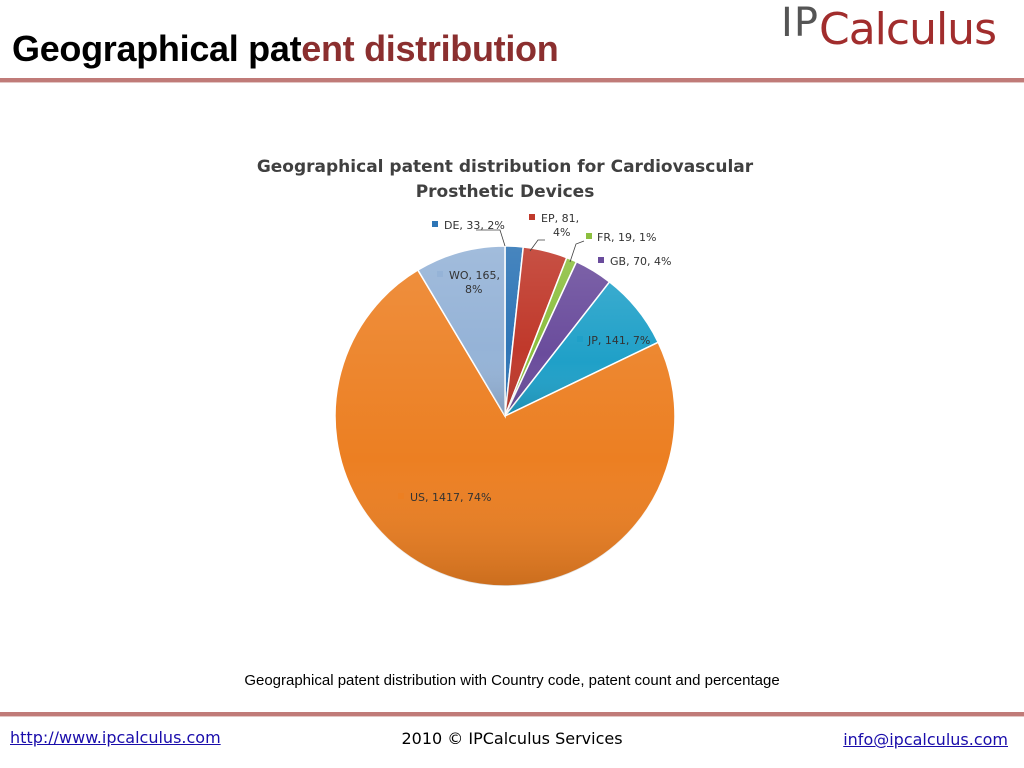 The image size is (1024, 768). I want to click on chart-title-line2: Prosthetic Devices, so click(505, 192).